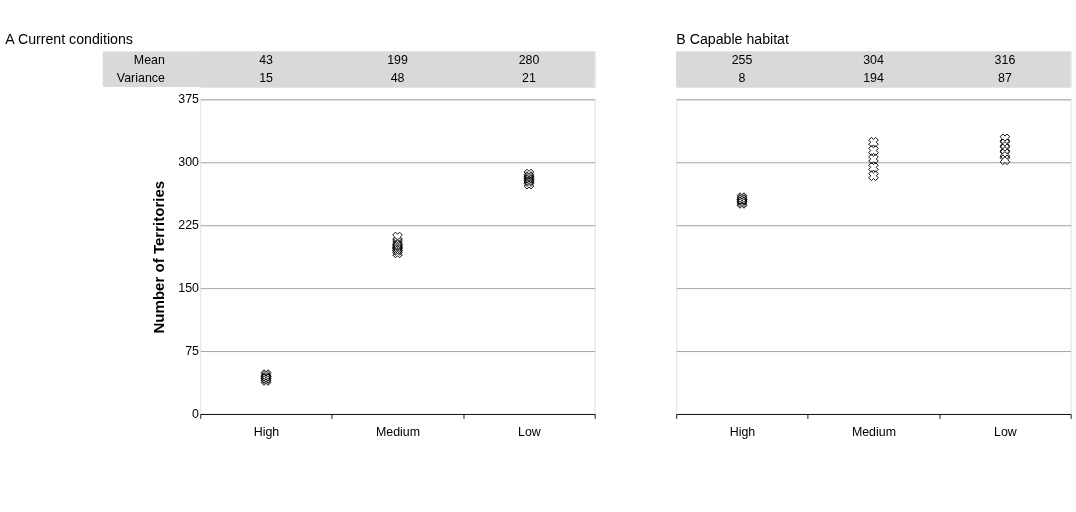 Image resolution: width=1076 pixels, height=512 pixels. I want to click on text: Mean, so click(149, 59).